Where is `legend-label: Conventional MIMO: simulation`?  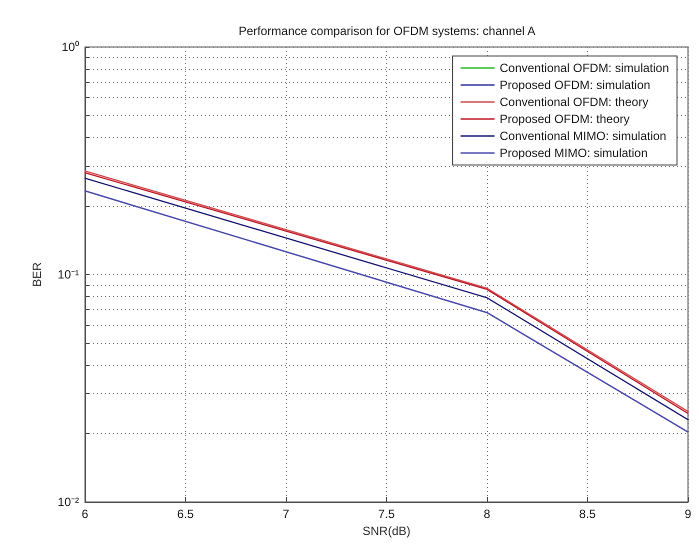
legend-label: Conventional MIMO: simulation is located at coordinates (583, 136).